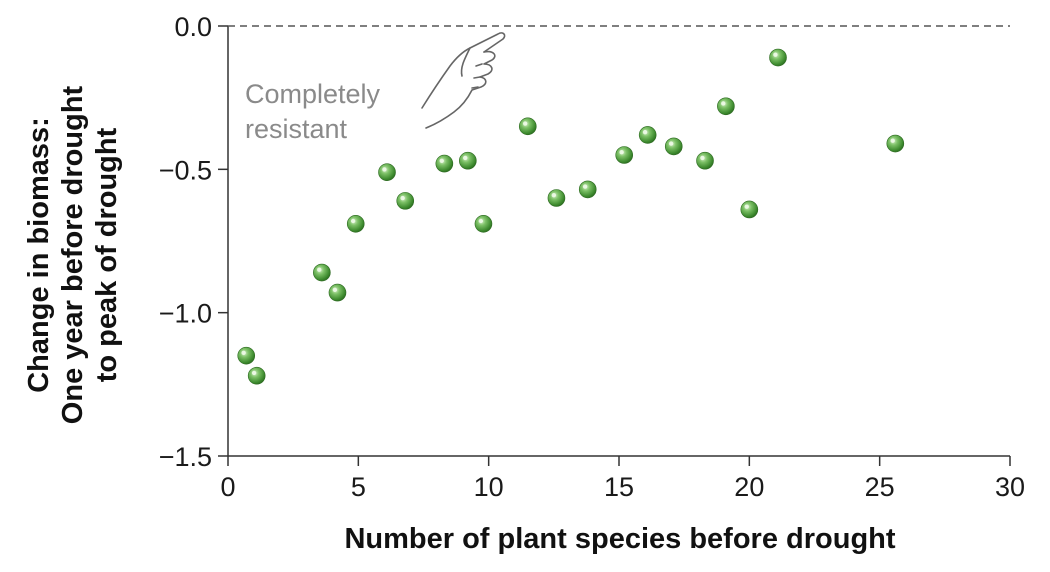 Image resolution: width=1050 pixels, height=572 pixels. What do you see at coordinates (619, 487) in the screenshot?
I see `x-tick-label: 15` at bounding box center [619, 487].